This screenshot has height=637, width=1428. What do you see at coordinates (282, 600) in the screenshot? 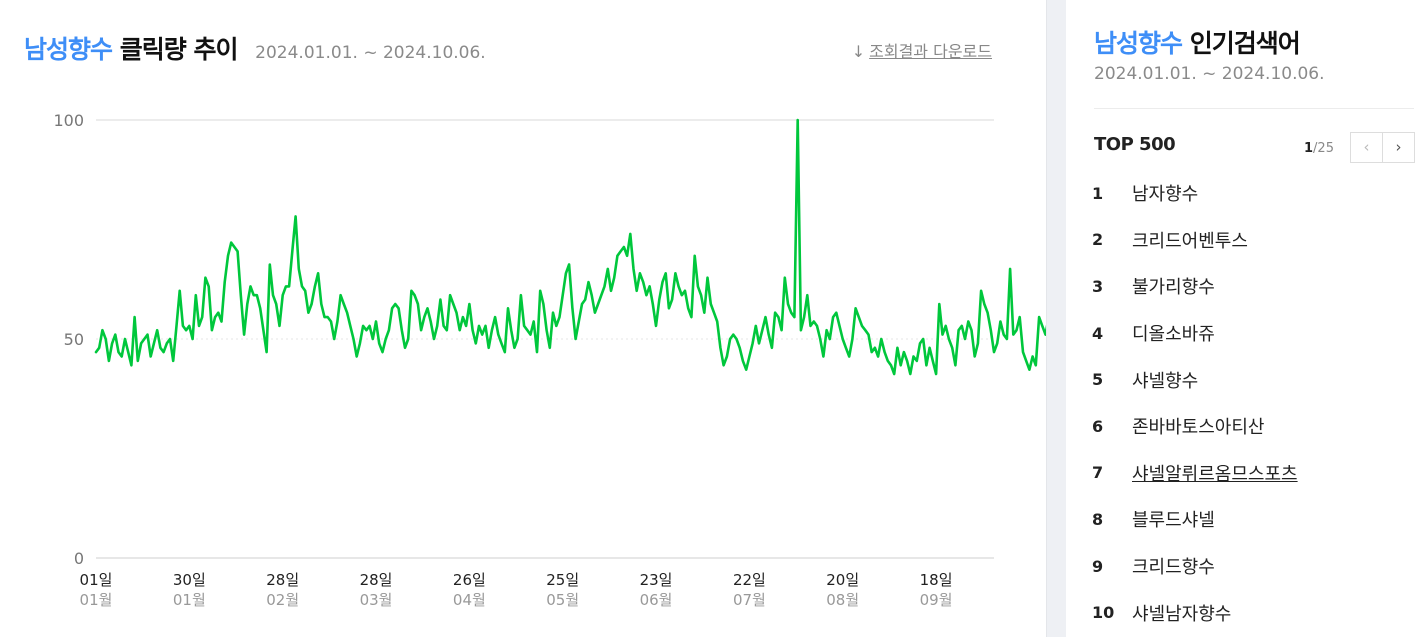
I see `x-tick-month: 02월` at bounding box center [282, 600].